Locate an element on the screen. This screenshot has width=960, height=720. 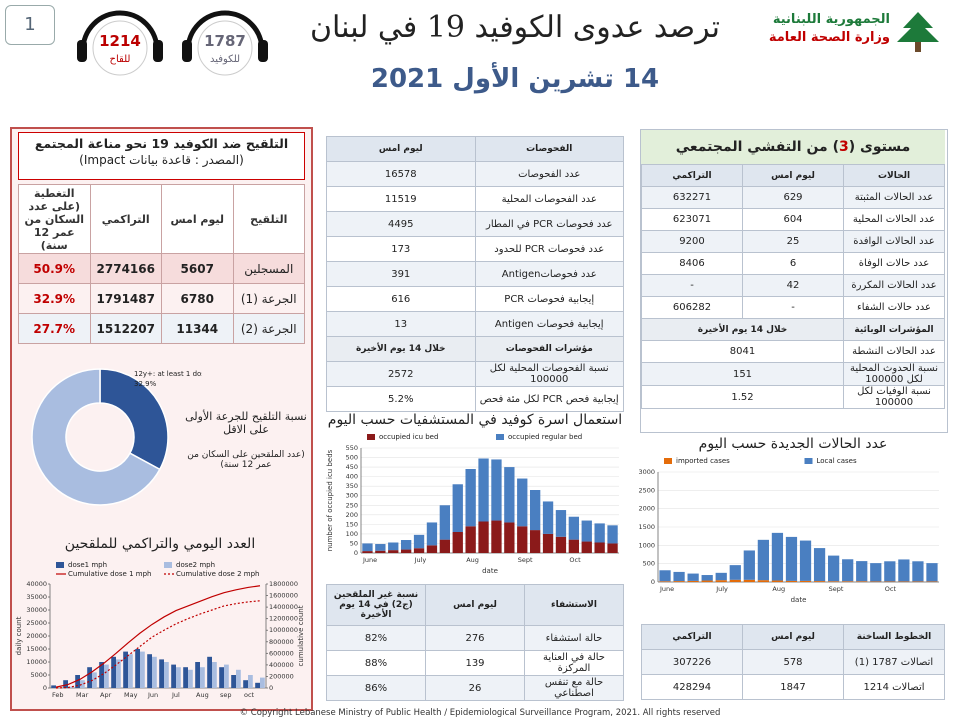
table-cell: 88% is located at coordinates (376, 663).